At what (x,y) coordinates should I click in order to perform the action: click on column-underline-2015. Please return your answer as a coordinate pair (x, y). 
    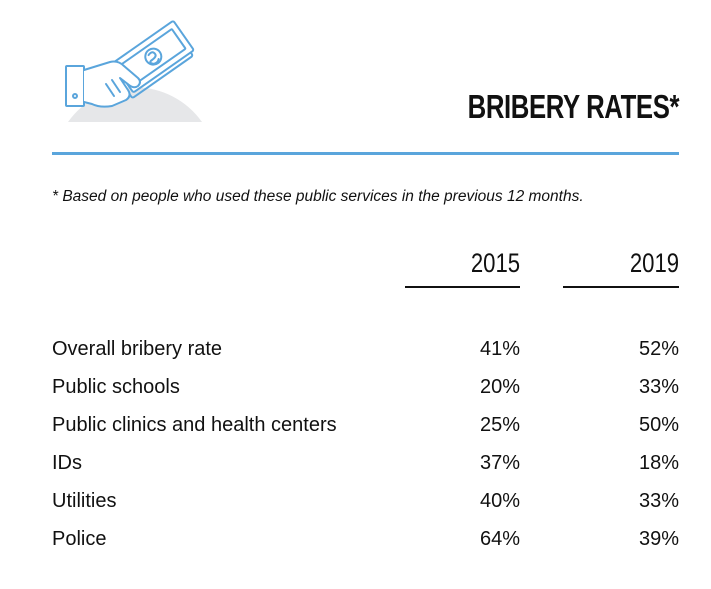
    Looking at the image, I should click on (462, 287).